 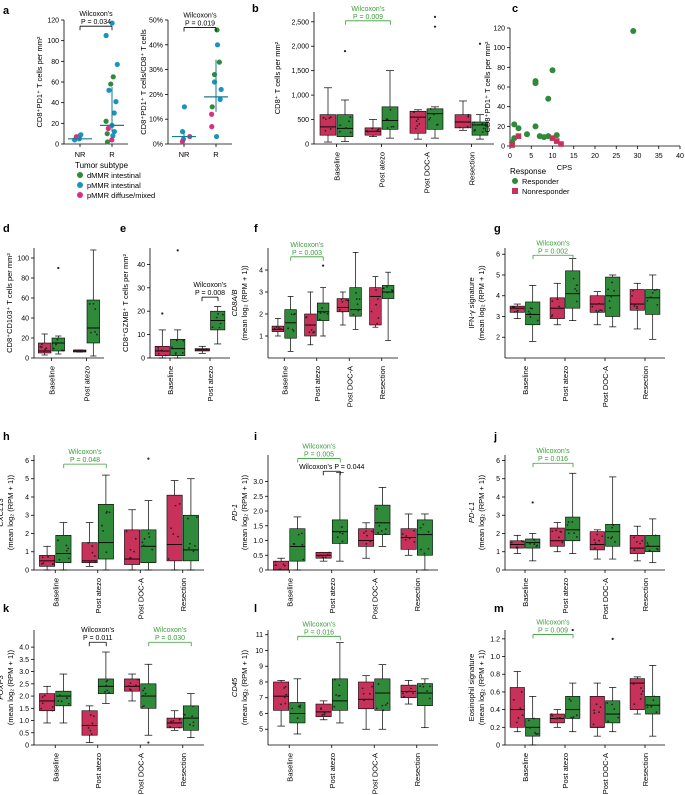 I want to click on y-tick-label: 50%, so click(x=156, y=21).